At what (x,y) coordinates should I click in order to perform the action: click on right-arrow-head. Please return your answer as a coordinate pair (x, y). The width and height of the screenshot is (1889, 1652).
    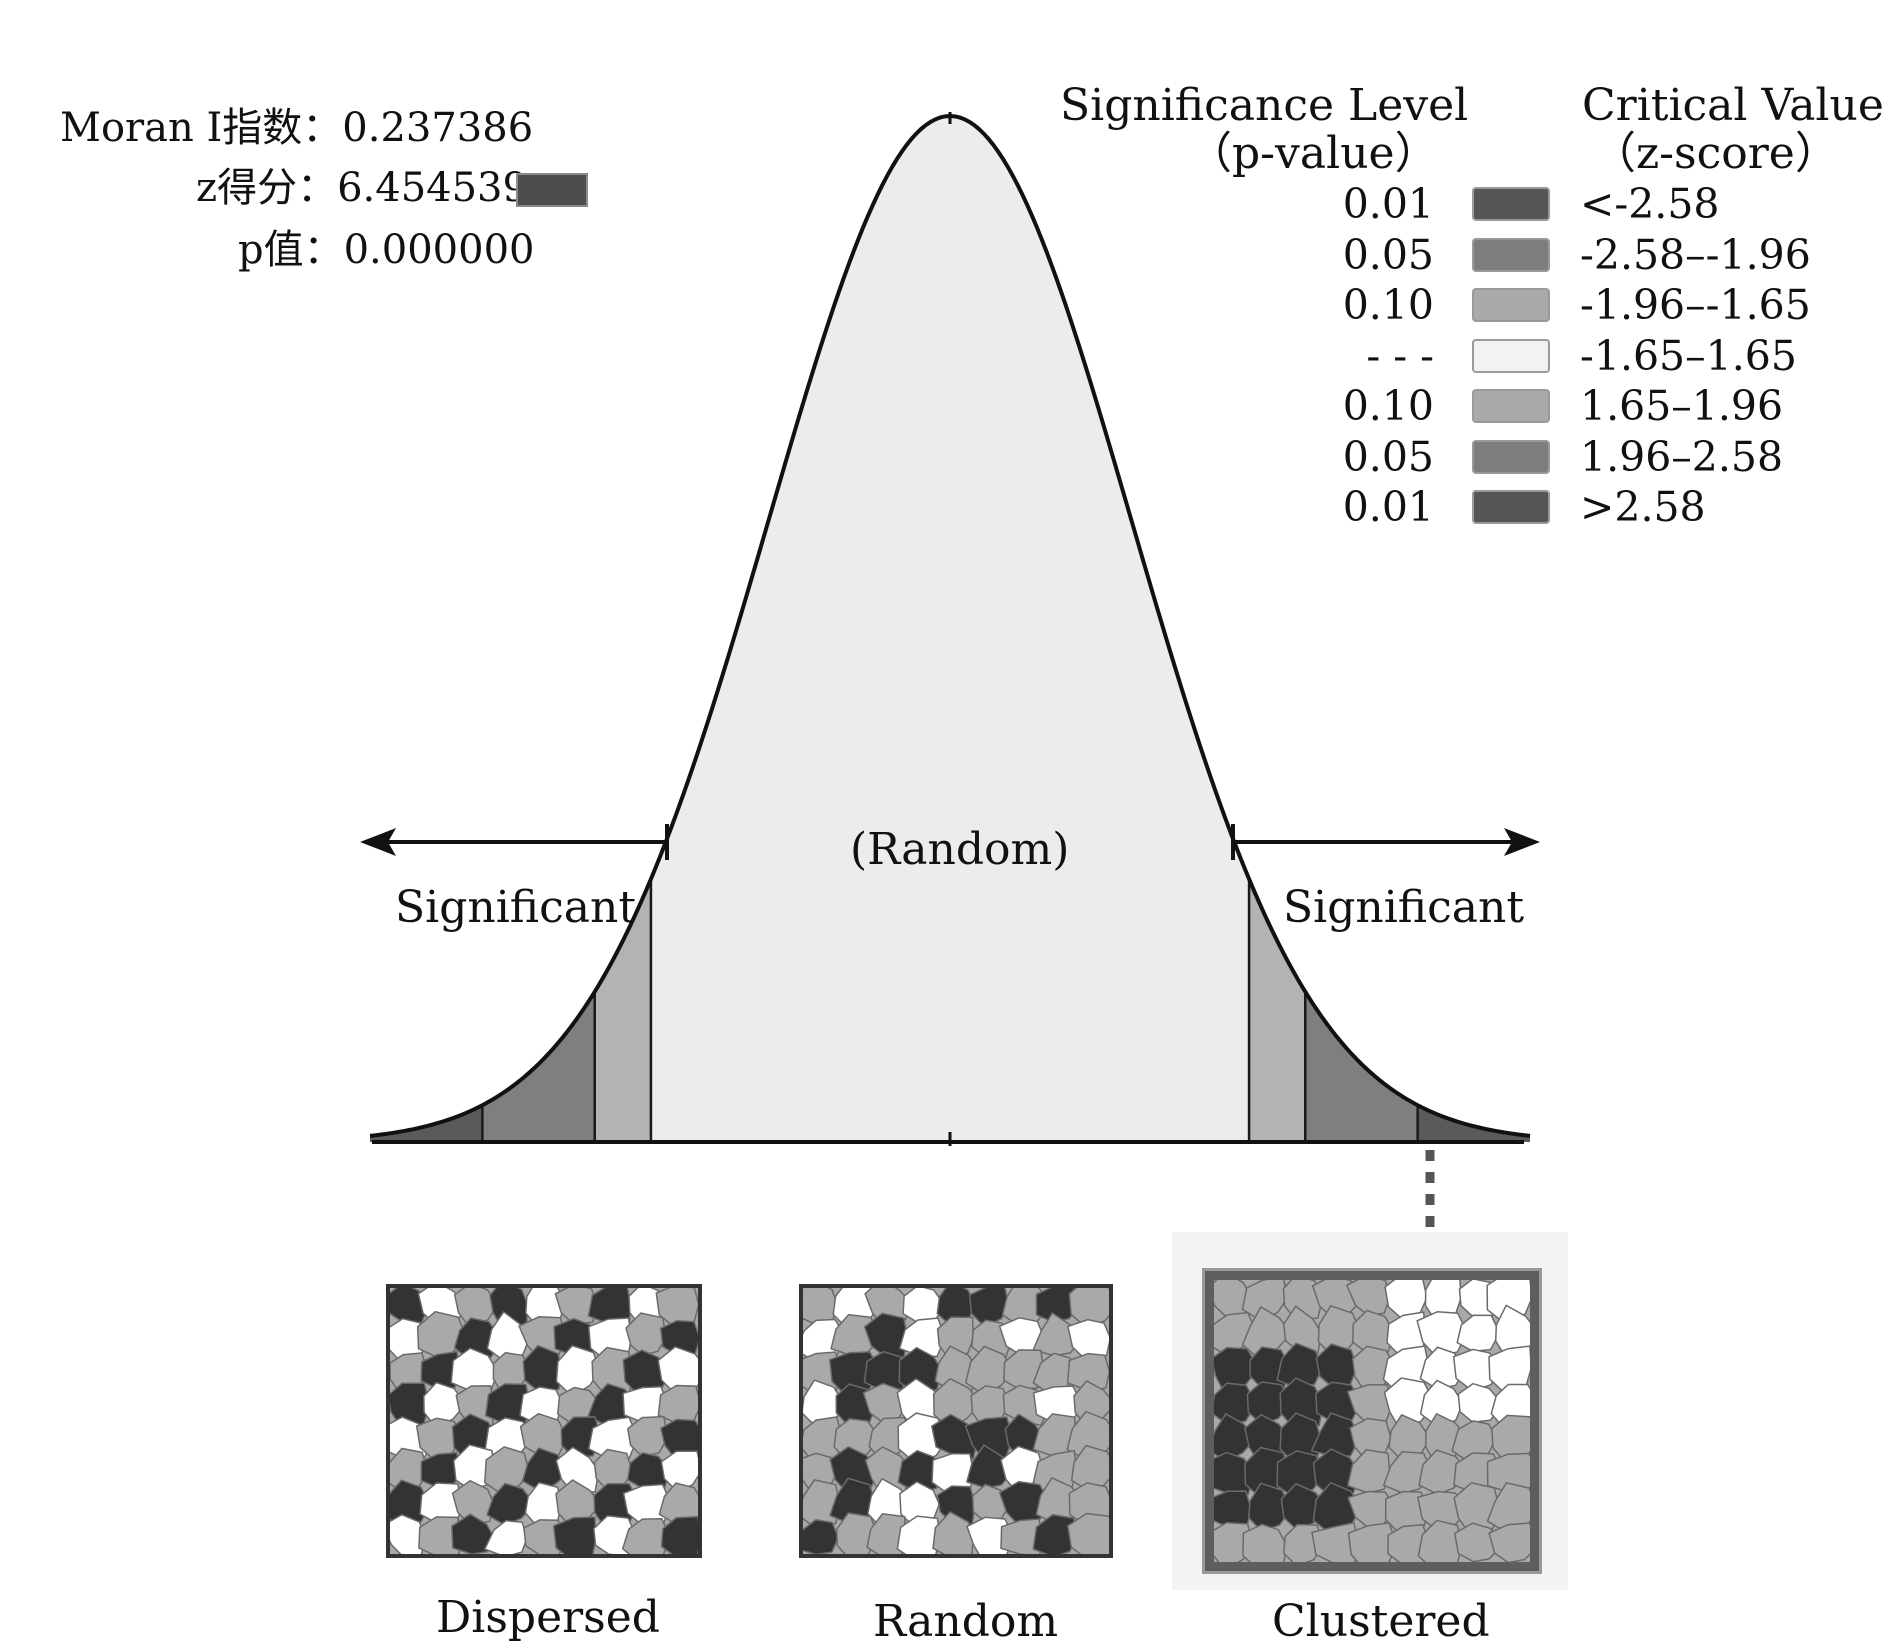
    Looking at the image, I should click on (1522, 842).